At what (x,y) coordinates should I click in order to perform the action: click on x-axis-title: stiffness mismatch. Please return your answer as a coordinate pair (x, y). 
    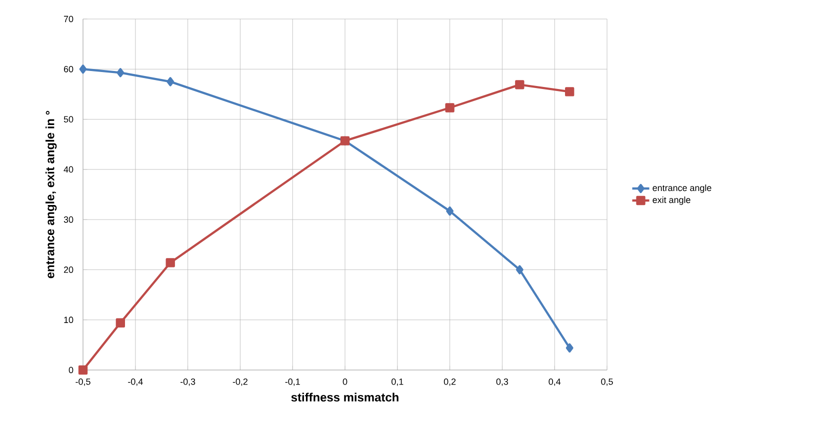
    Looking at the image, I should click on (344, 397).